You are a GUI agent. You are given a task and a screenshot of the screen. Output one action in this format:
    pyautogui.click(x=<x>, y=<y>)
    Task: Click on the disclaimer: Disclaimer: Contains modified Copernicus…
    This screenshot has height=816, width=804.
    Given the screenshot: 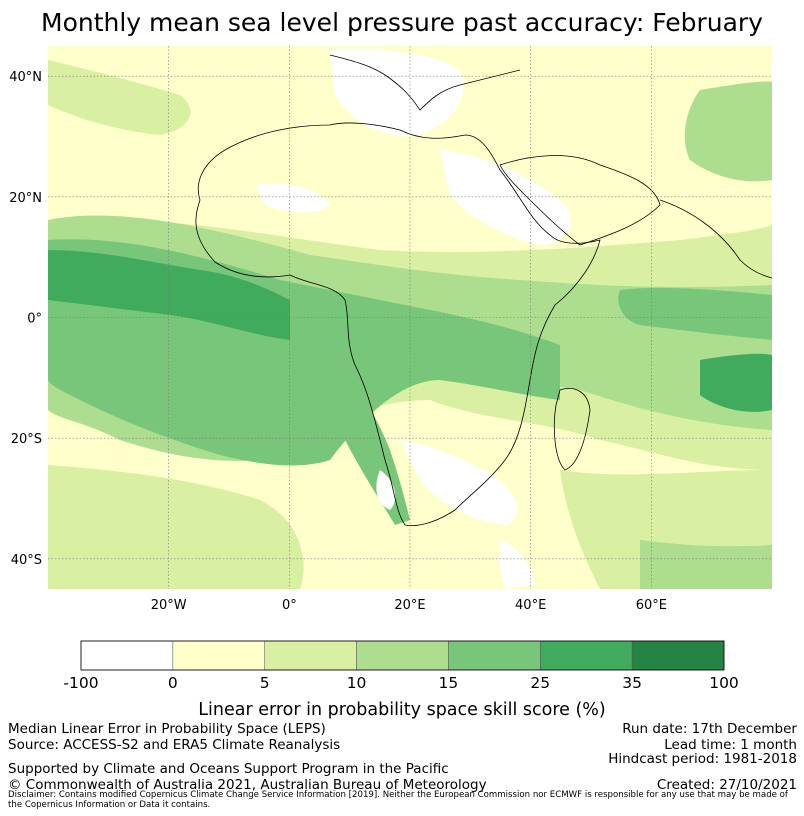 What is the action you would take?
    pyautogui.click(x=398, y=800)
    